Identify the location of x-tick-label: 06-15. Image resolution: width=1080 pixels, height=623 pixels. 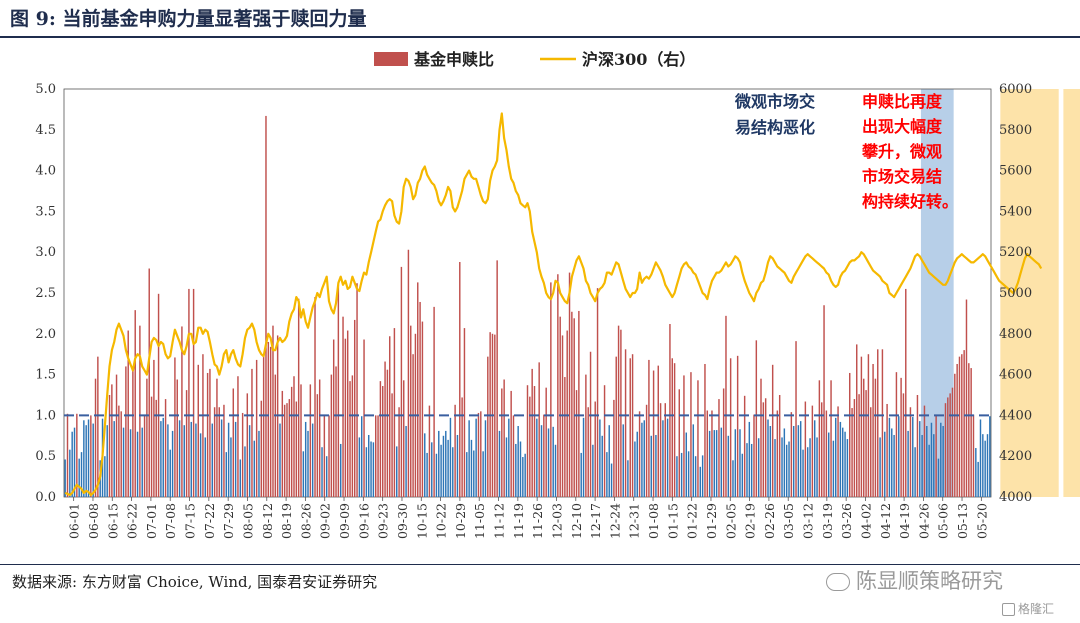
(112, 521).